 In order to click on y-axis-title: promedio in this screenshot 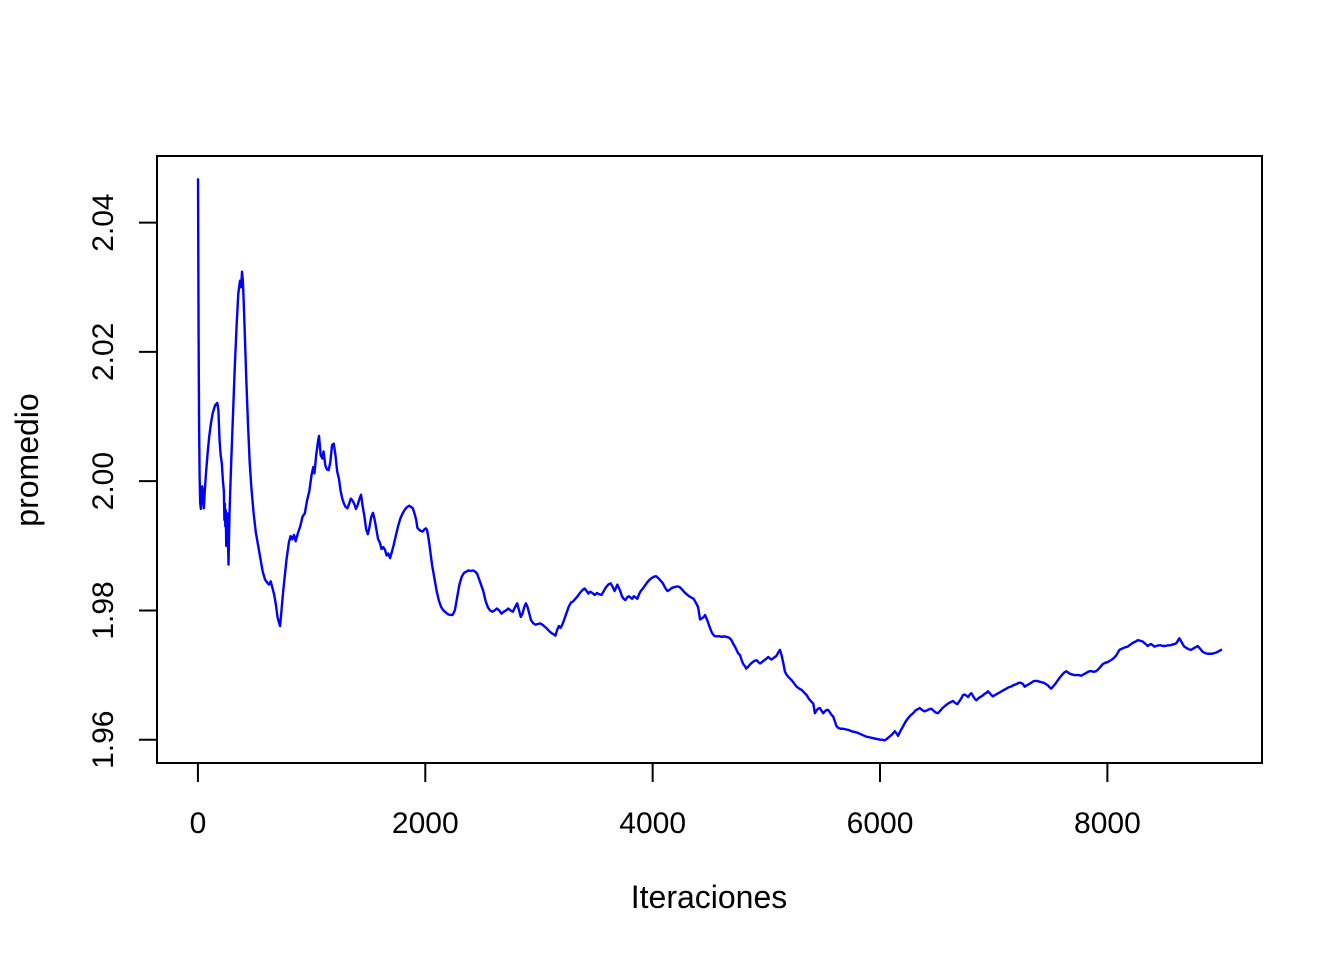, I will do `click(27, 459)`.